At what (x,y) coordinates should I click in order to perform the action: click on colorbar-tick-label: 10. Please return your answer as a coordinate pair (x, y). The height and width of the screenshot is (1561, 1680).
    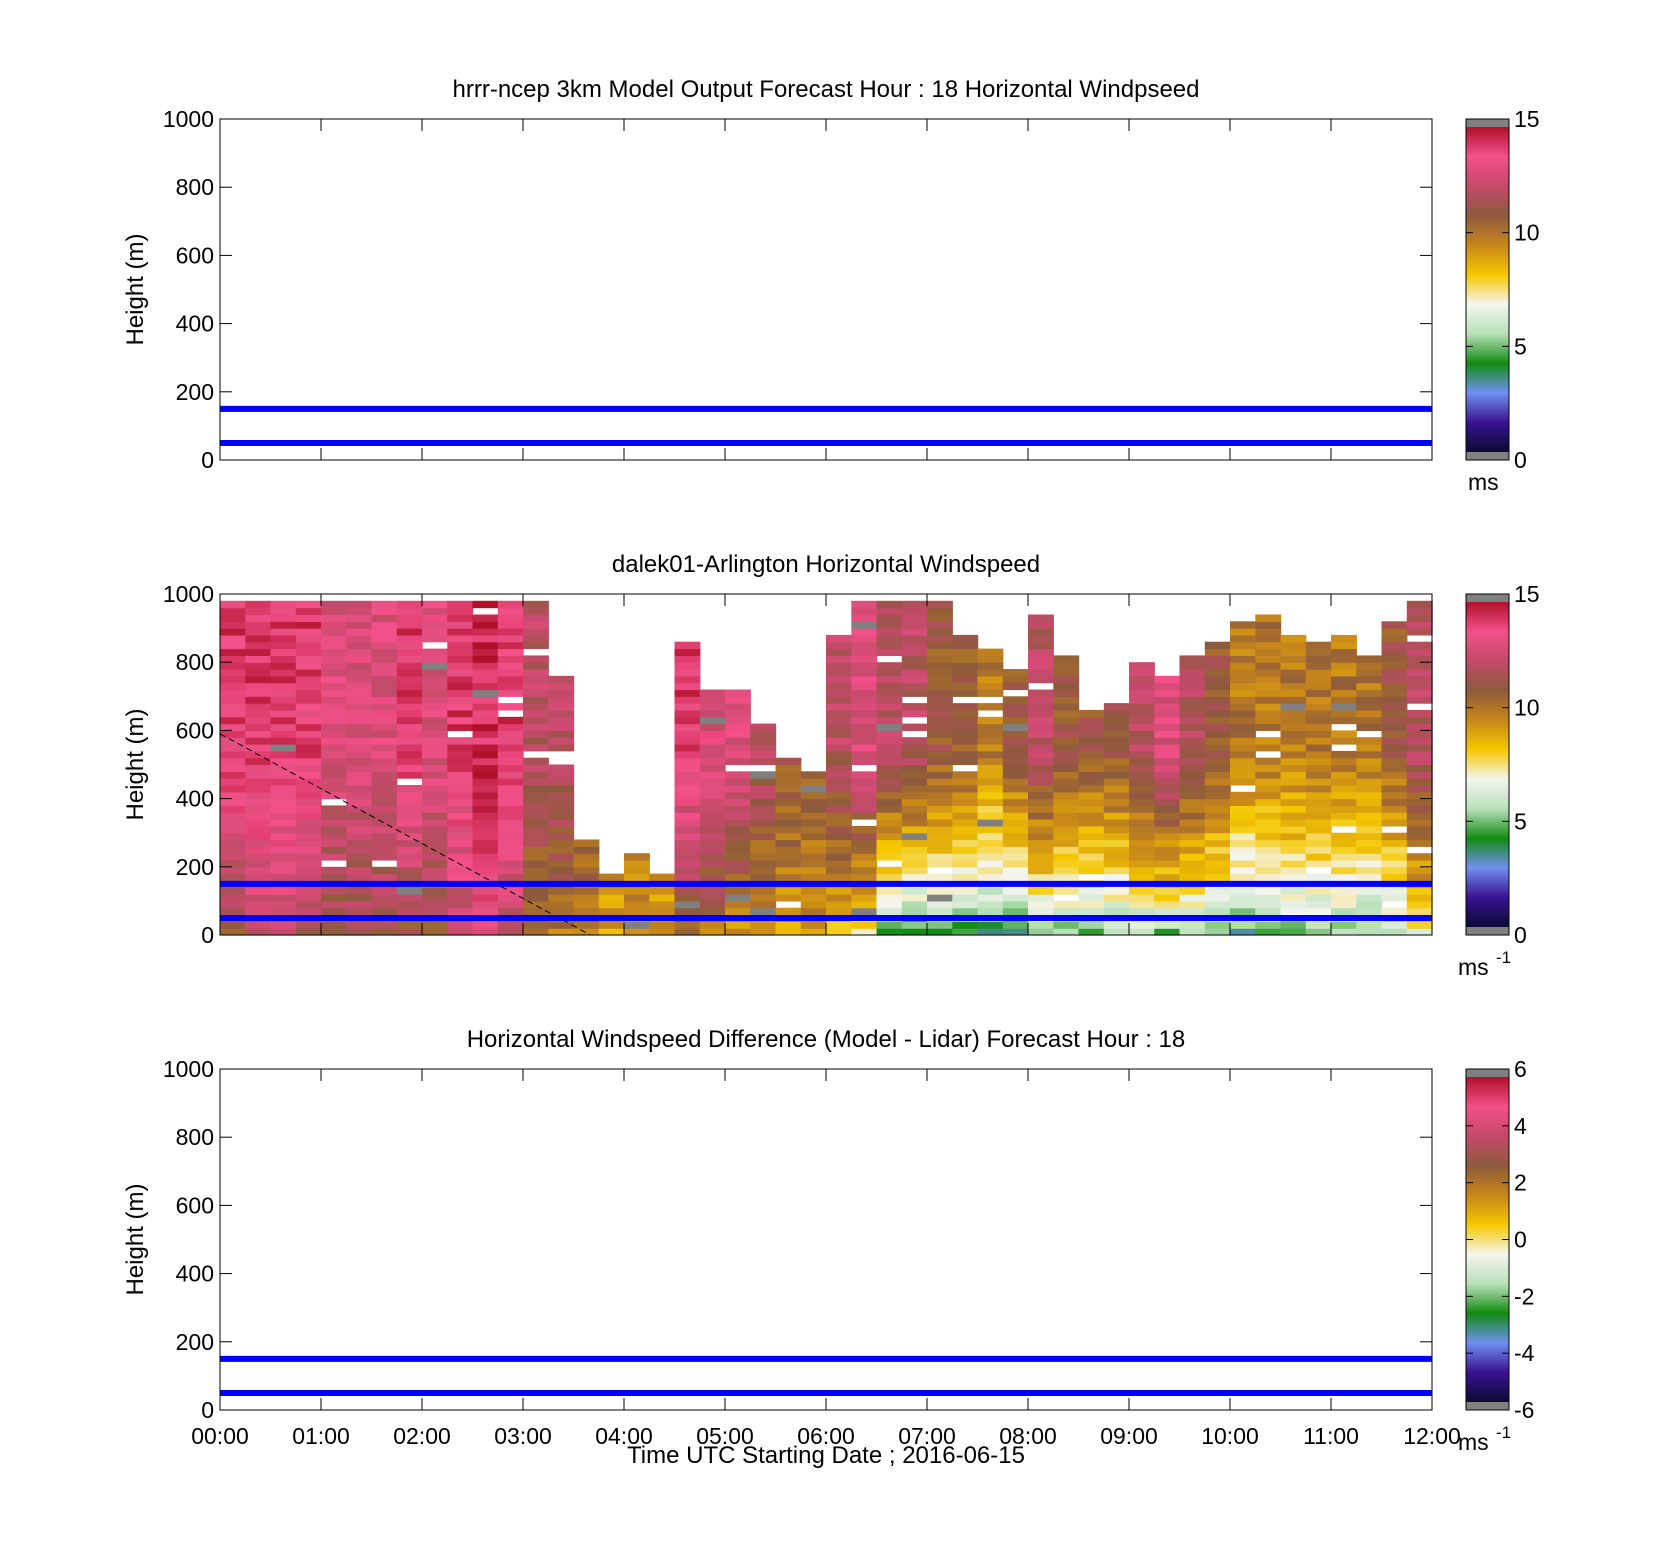
    Looking at the image, I should click on (1527, 708).